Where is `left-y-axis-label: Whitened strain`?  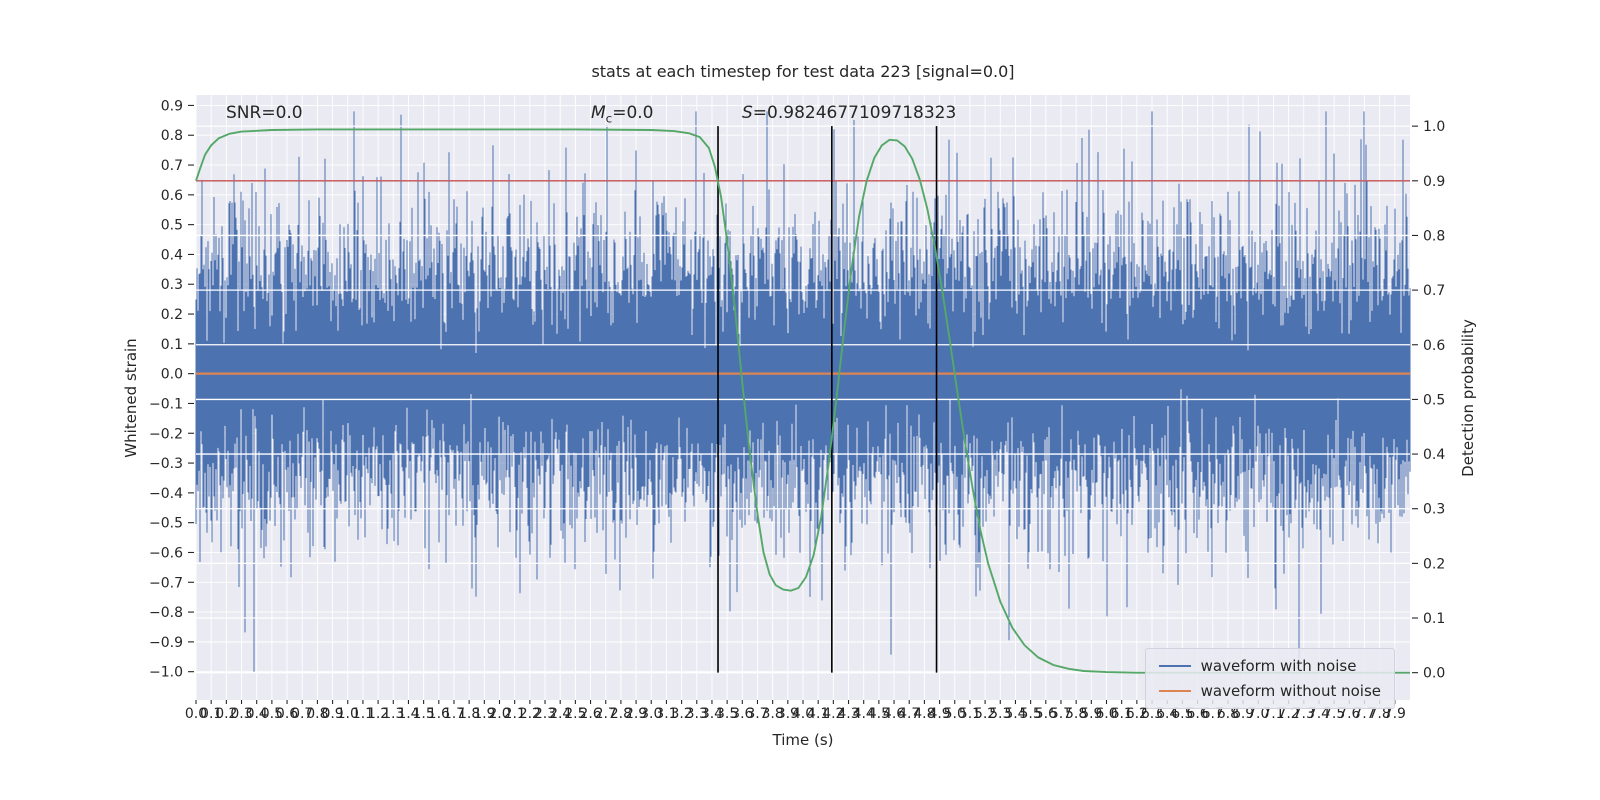
left-y-axis-label: Whitened strain is located at coordinates (131, 398).